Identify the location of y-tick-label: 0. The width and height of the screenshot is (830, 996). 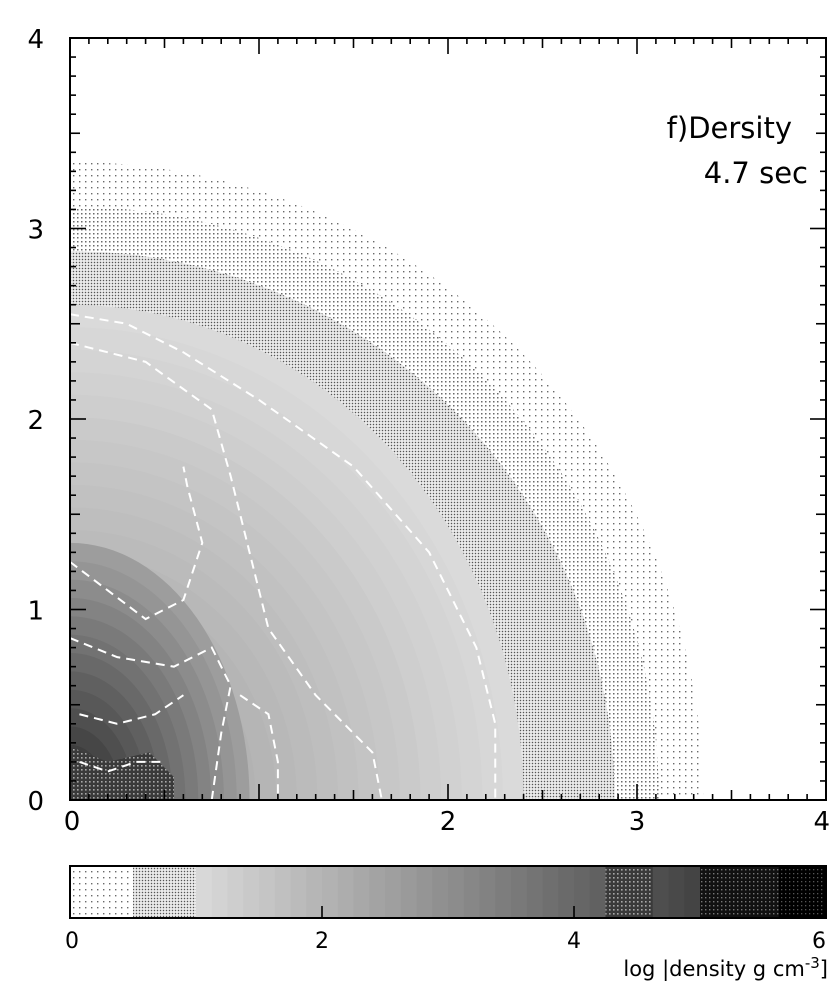
(35, 802).